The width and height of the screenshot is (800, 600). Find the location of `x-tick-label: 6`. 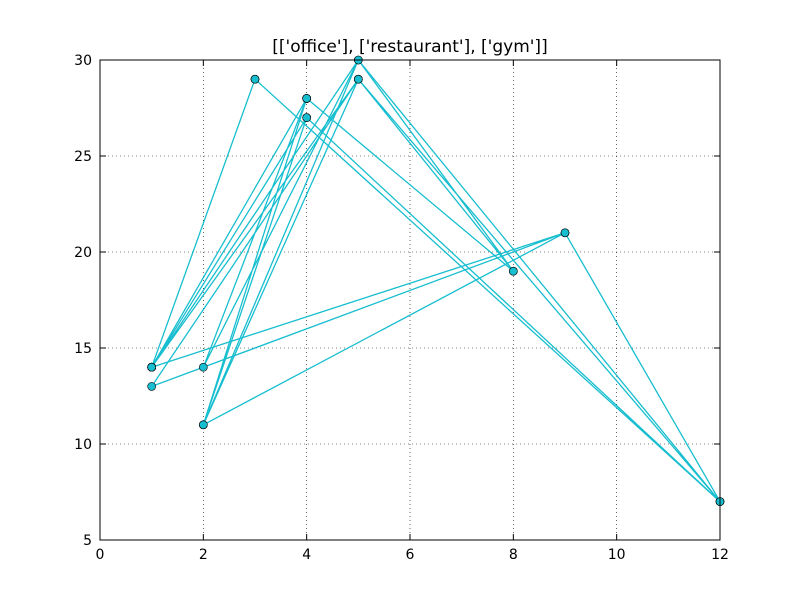

x-tick-label: 6 is located at coordinates (410, 555).